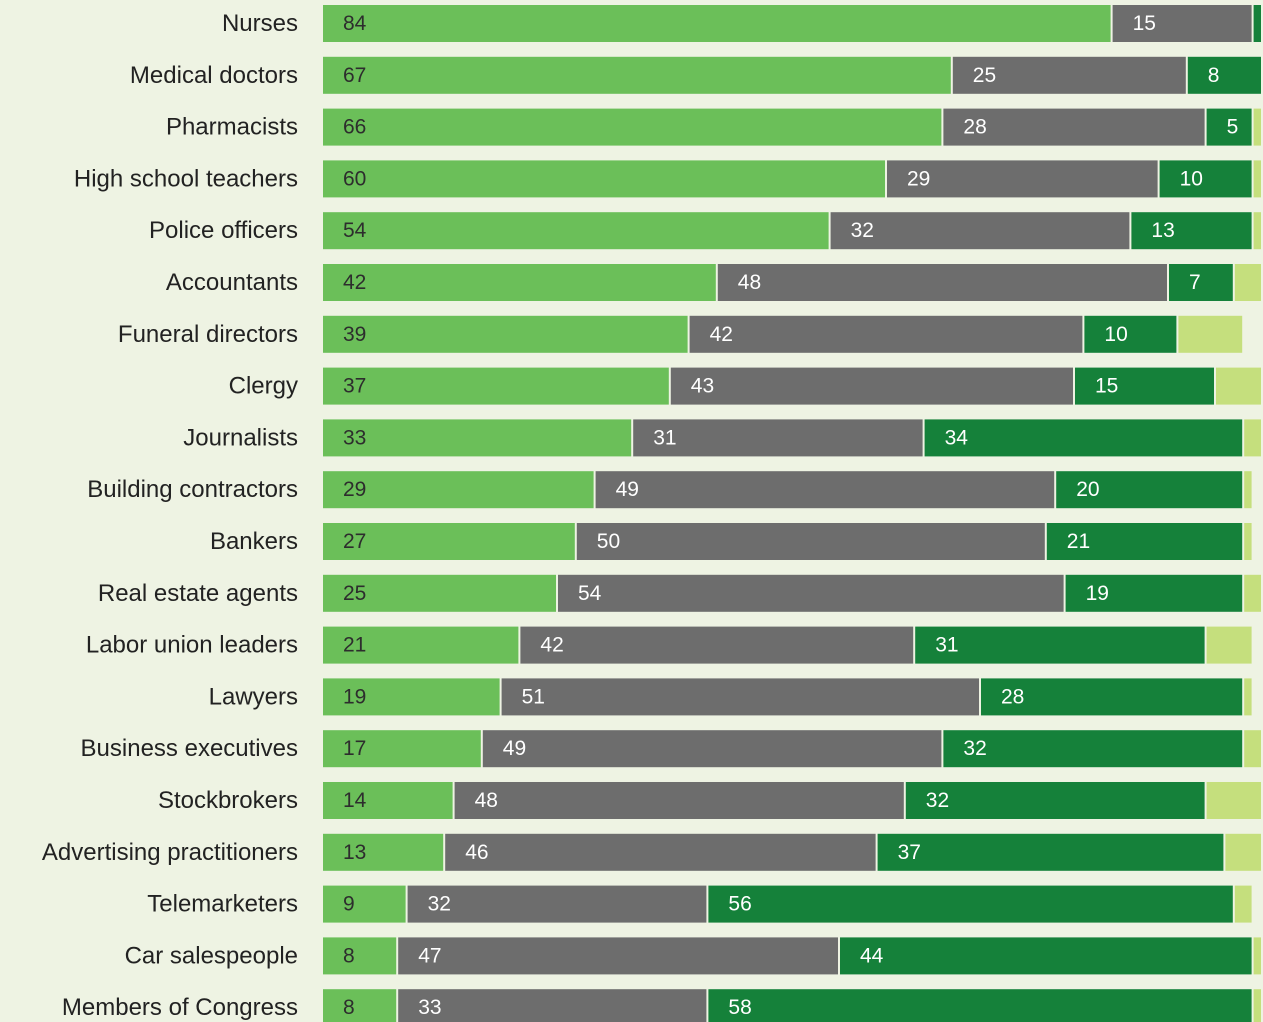 The height and width of the screenshot is (1022, 1263). Describe the element at coordinates (792, 749) in the screenshot. I see `bar-row: 17 49 32` at that location.